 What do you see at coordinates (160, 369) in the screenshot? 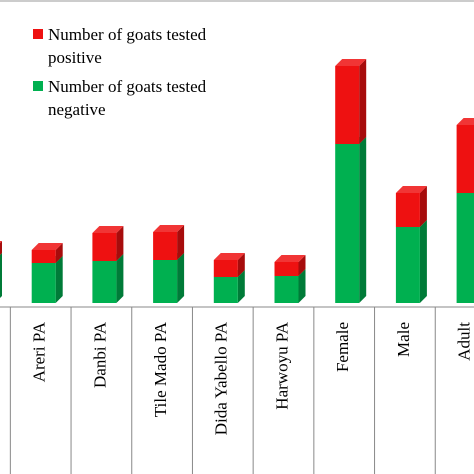
I see `x-tick-label: Tile Mado PA` at bounding box center [160, 369].